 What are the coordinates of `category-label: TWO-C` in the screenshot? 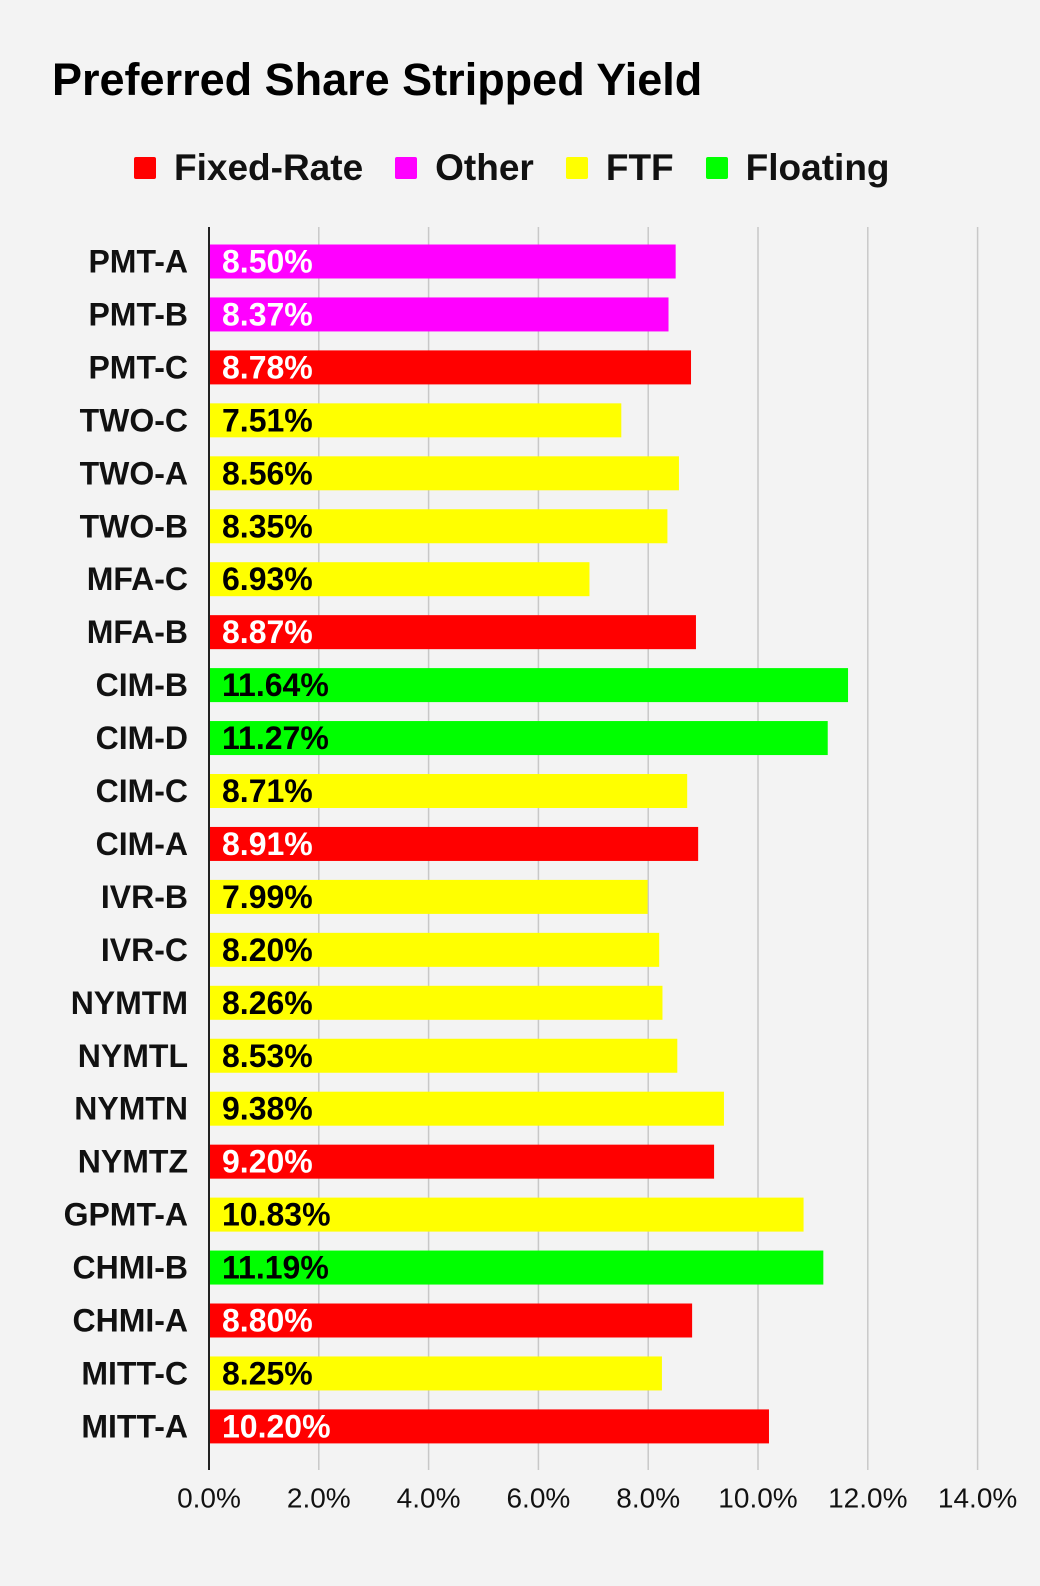 It's located at (134, 420).